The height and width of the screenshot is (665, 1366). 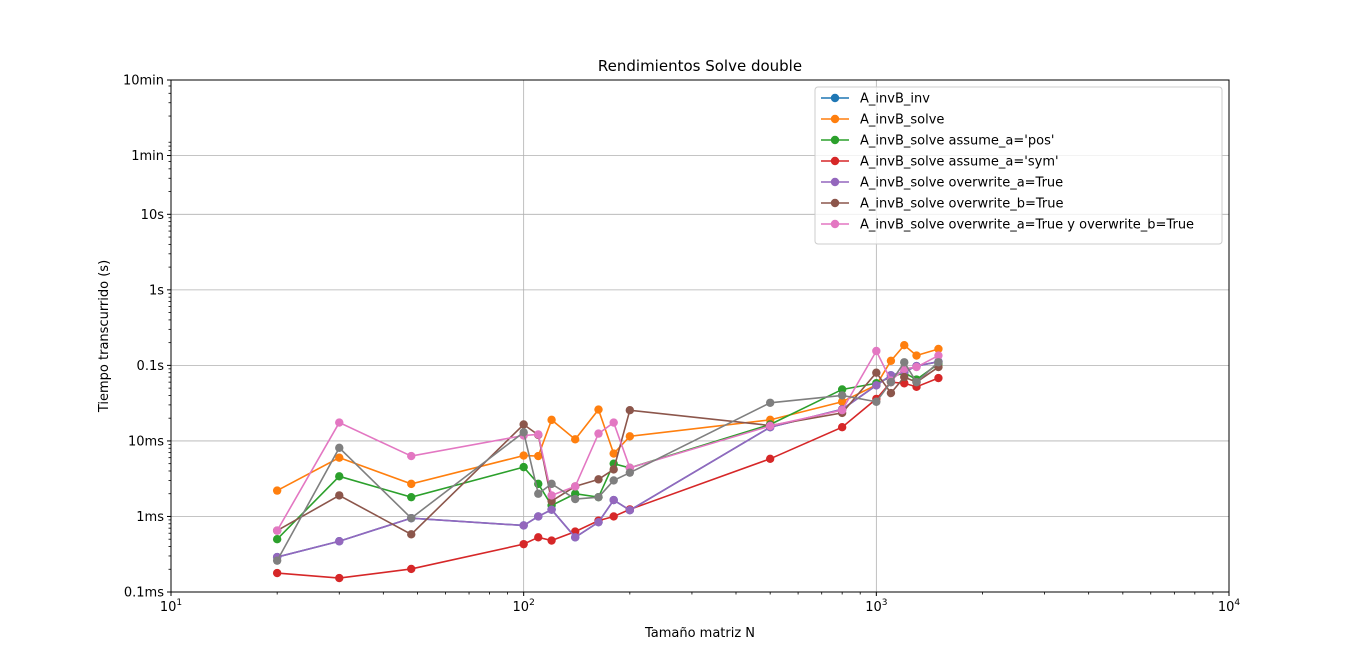 I want to click on y-tick-label: 1s, so click(x=156, y=290).